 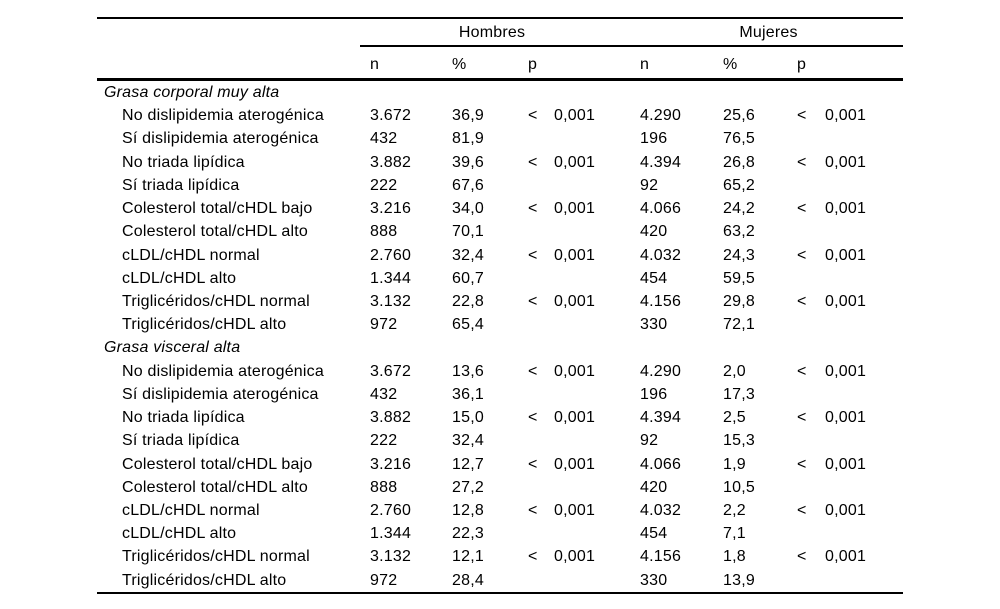 I want to click on cell-mujeres-pct: 24,2, so click(x=739, y=209).